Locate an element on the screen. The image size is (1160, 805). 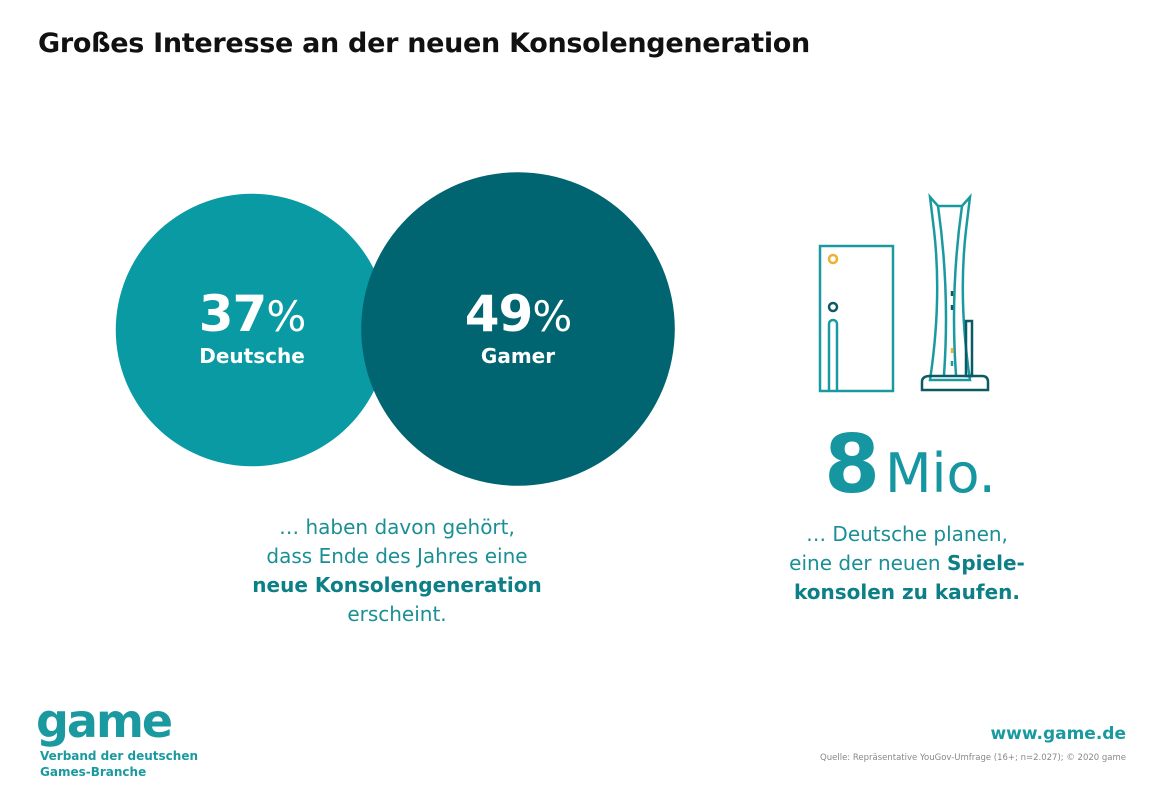
bubble-deutsche is located at coordinates (252, 330).